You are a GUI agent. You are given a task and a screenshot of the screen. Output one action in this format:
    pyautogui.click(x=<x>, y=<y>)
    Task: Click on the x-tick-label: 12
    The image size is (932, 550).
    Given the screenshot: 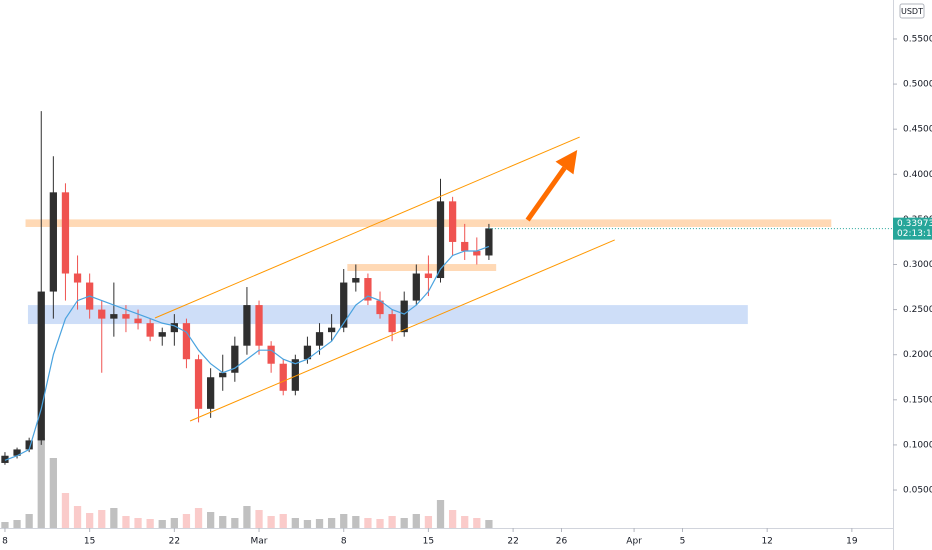 What is the action you would take?
    pyautogui.click(x=766, y=542)
    